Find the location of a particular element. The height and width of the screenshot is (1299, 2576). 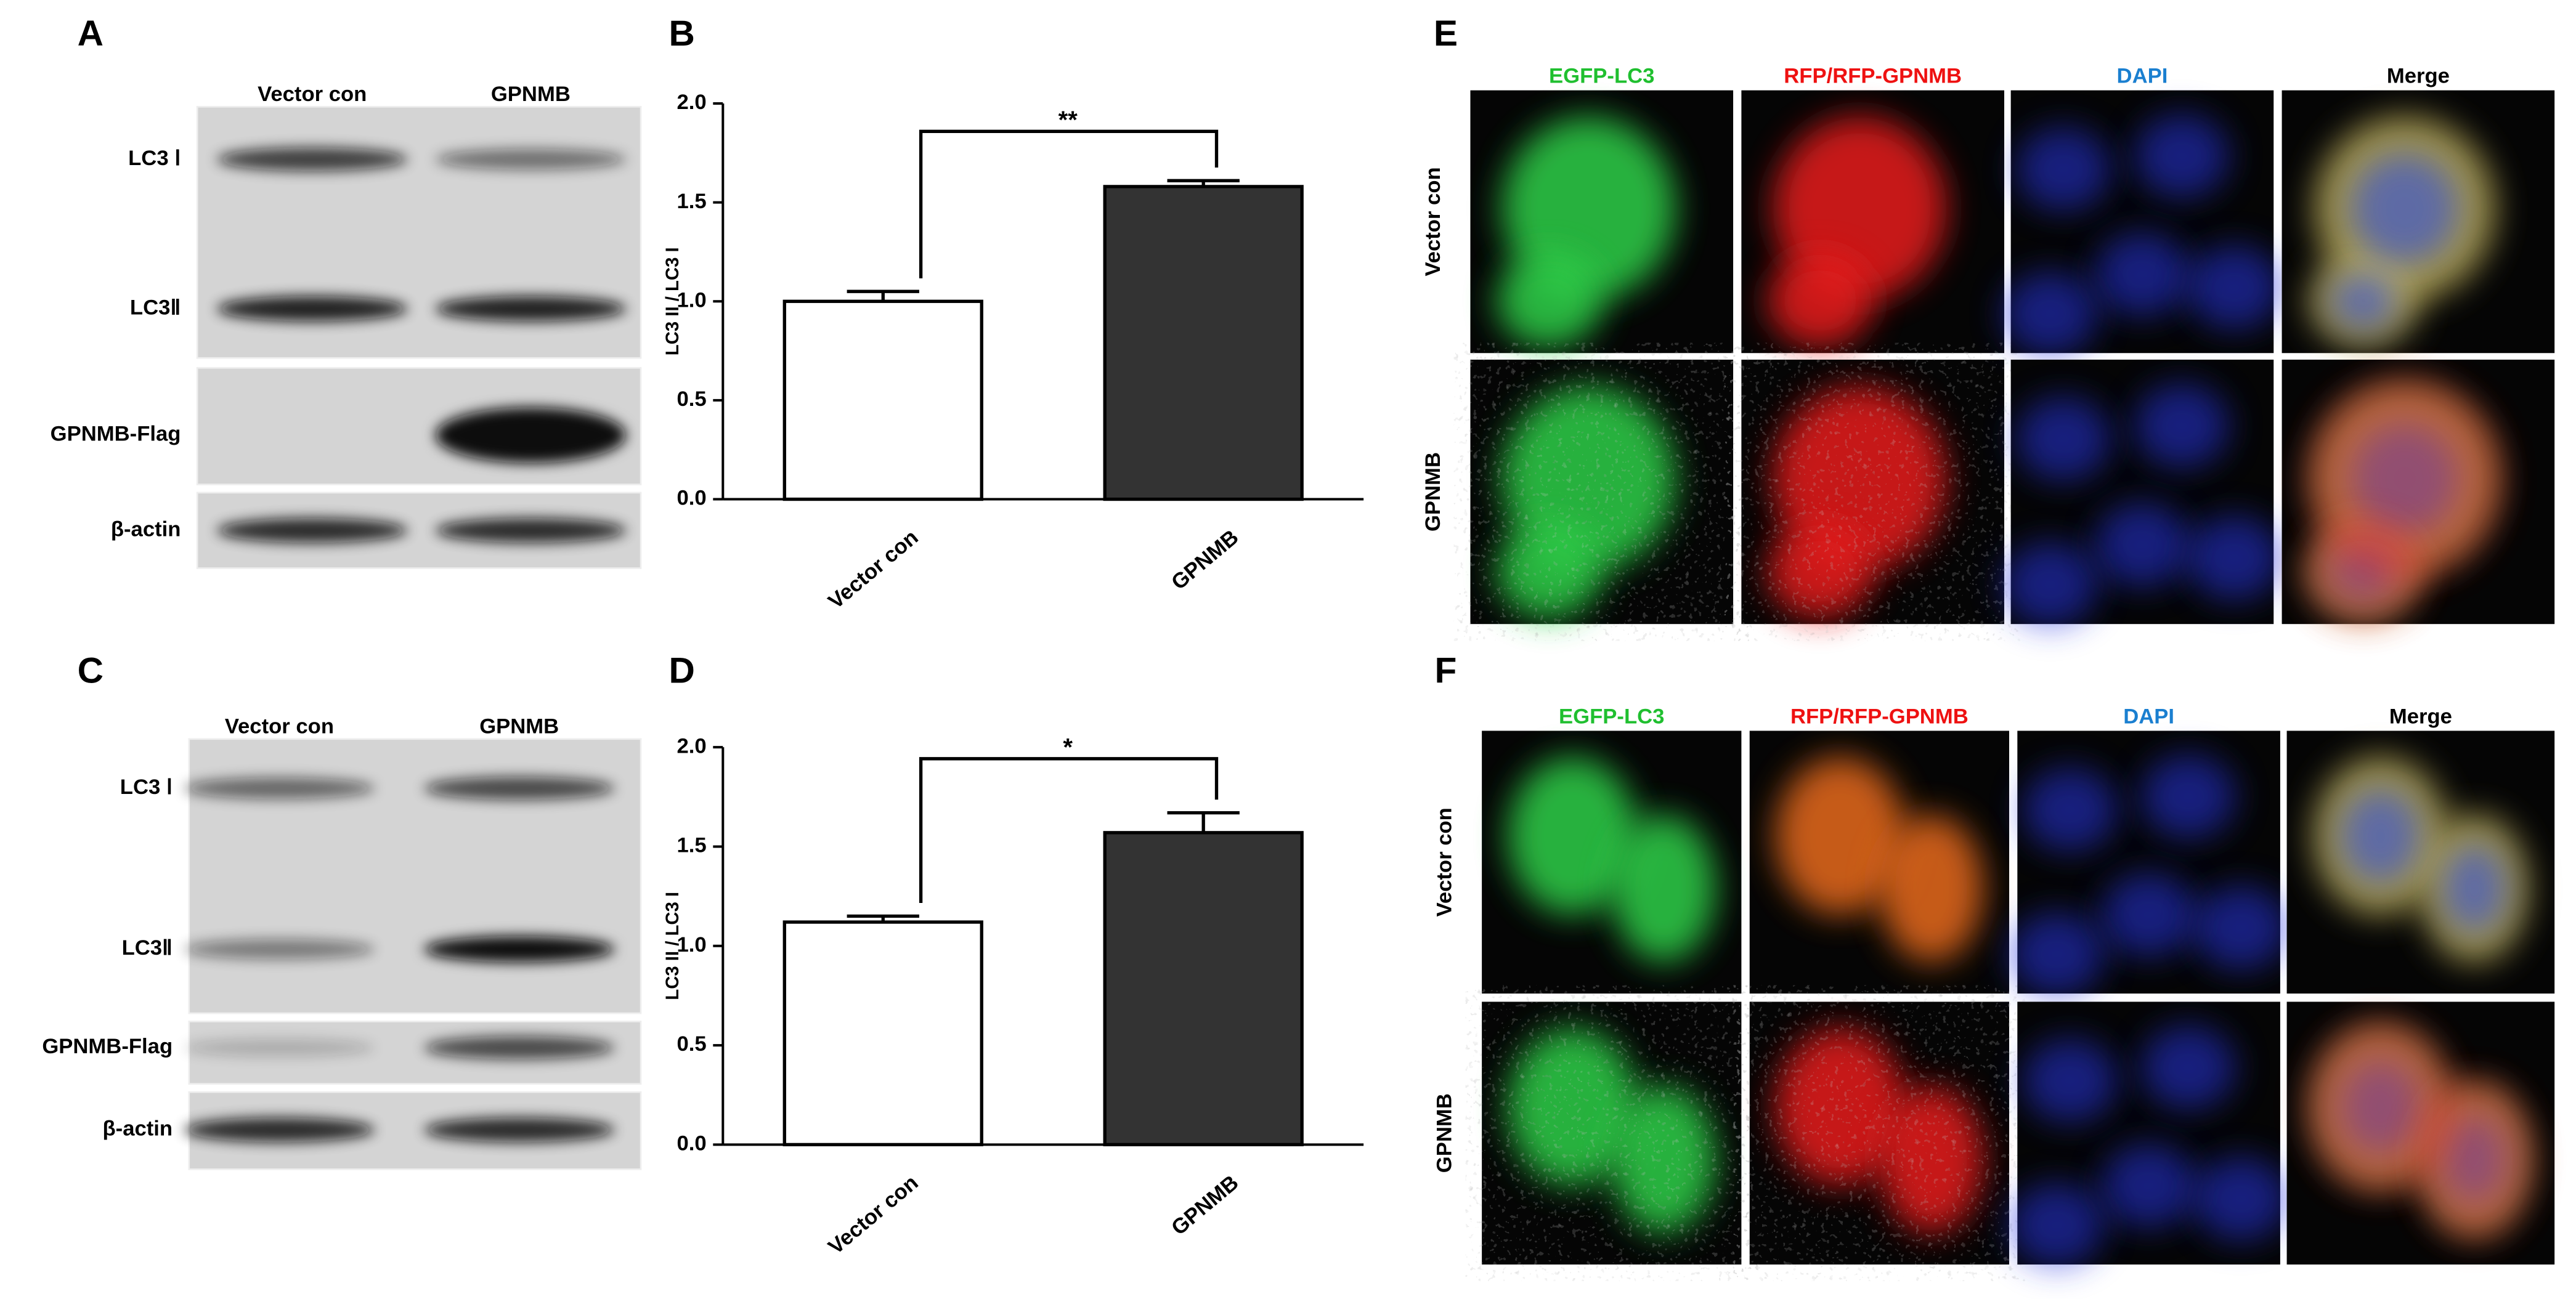

y-tick-label: 0.5 is located at coordinates (691, 399).